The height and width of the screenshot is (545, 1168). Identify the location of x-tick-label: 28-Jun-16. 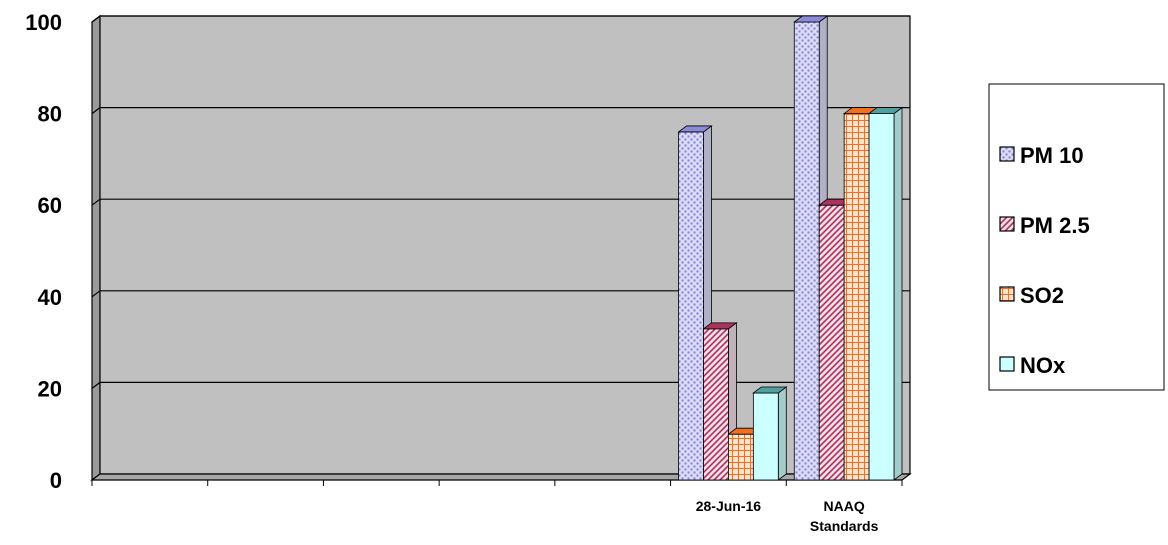
(729, 506).